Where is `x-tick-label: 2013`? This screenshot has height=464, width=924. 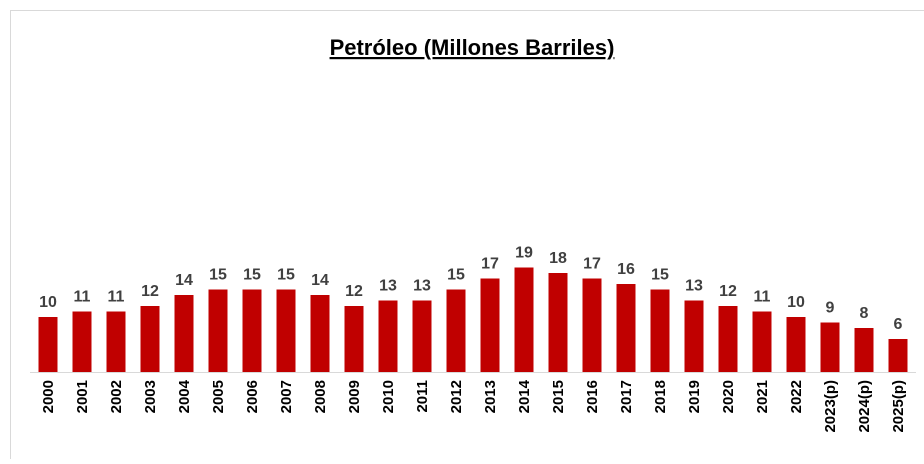 x-tick-label: 2013 is located at coordinates (490, 396).